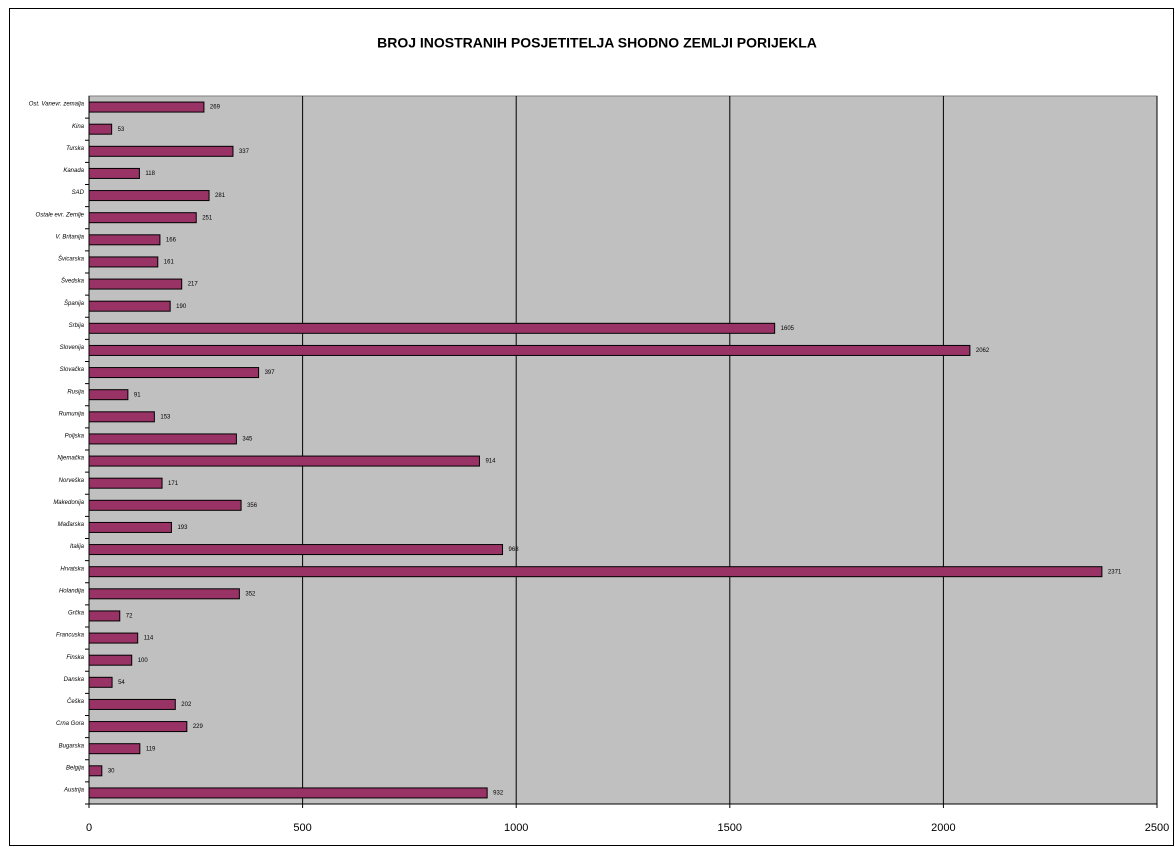 The image size is (1175, 847). I want to click on value-label: 2371, so click(1115, 572).